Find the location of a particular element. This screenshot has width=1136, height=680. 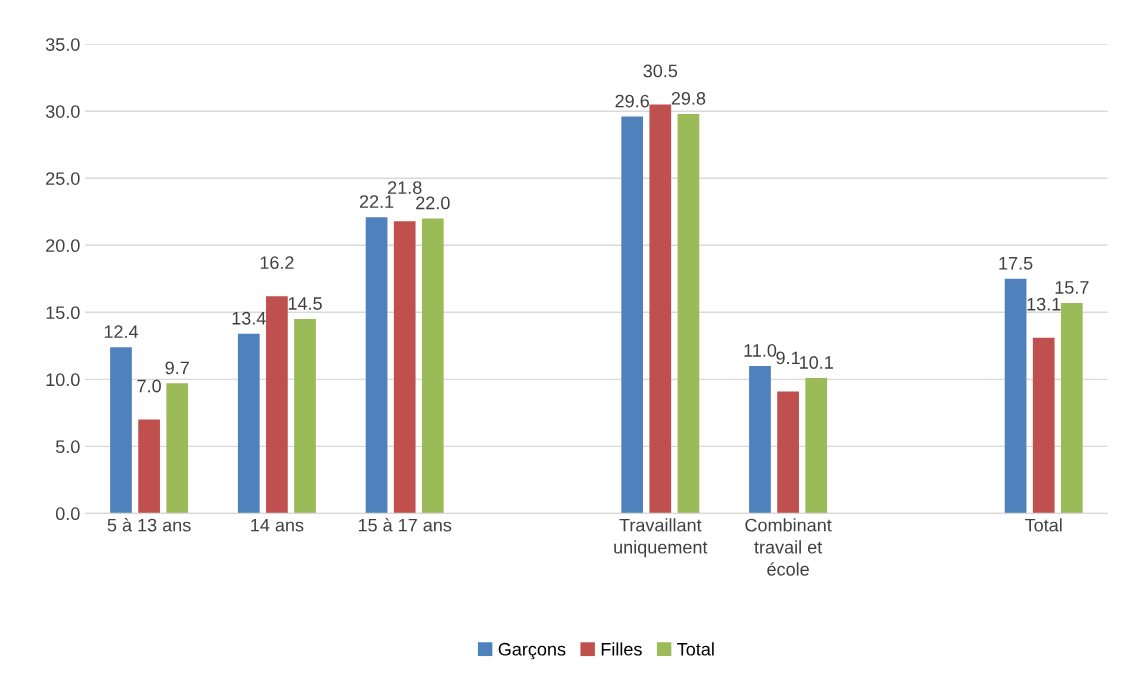

data-label: 10.1 is located at coordinates (816, 362).